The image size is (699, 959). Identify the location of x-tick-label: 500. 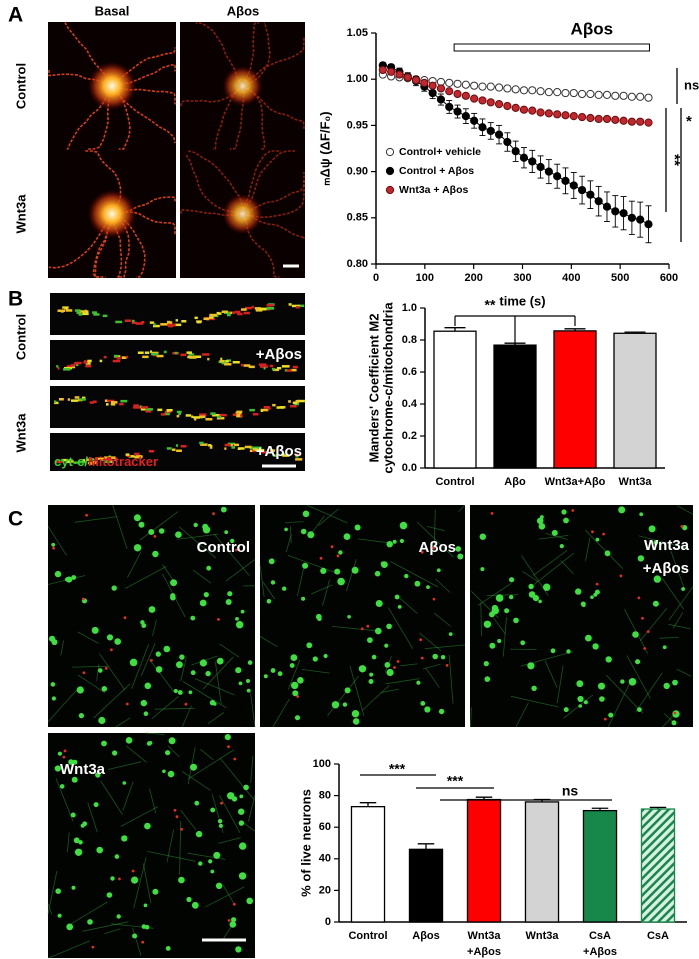
(620, 278).